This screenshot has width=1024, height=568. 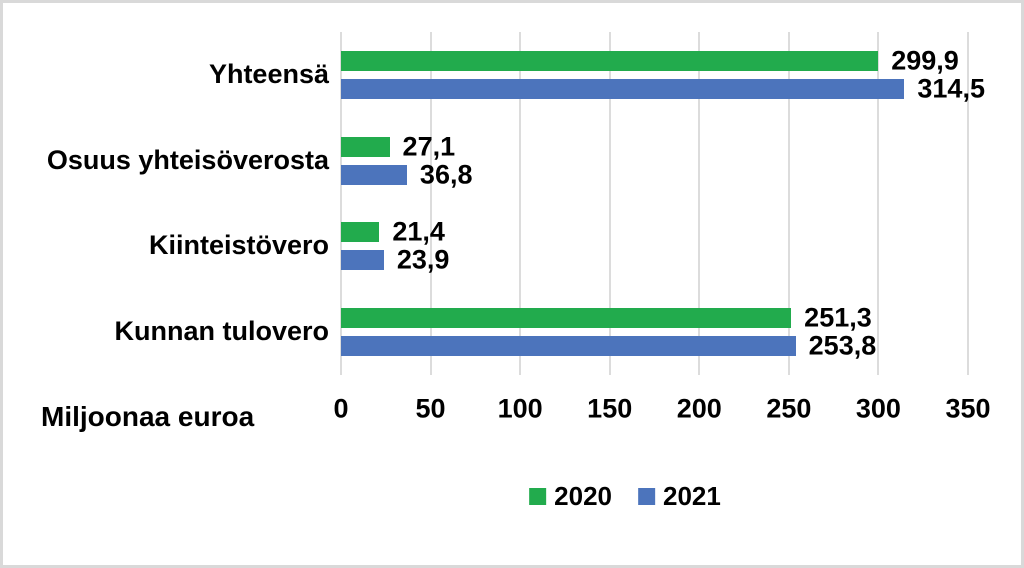 I want to click on x-tick-label: 350, so click(x=968, y=408).